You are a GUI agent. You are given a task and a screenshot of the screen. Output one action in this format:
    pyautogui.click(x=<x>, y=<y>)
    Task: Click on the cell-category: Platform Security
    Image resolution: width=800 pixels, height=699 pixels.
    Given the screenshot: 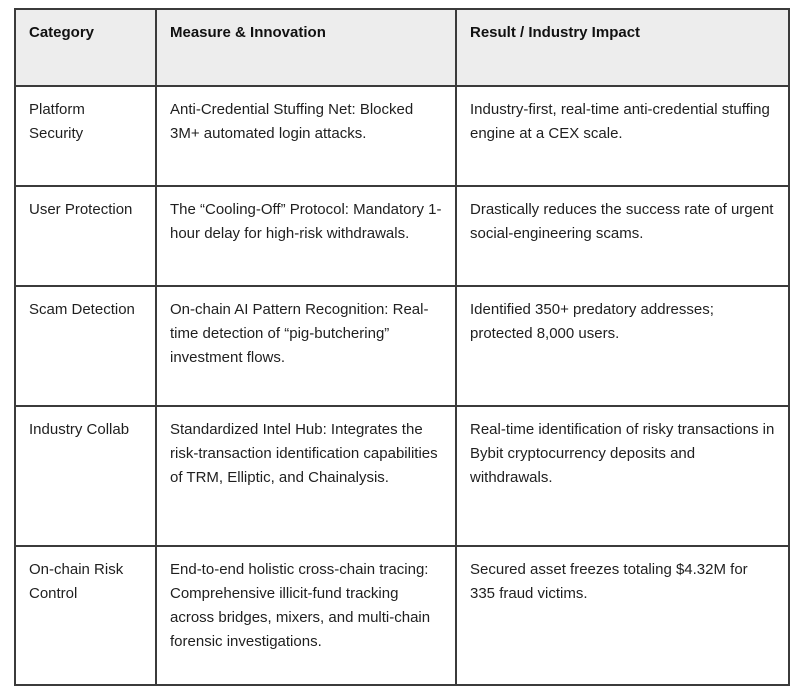 What is the action you would take?
    pyautogui.click(x=85, y=136)
    